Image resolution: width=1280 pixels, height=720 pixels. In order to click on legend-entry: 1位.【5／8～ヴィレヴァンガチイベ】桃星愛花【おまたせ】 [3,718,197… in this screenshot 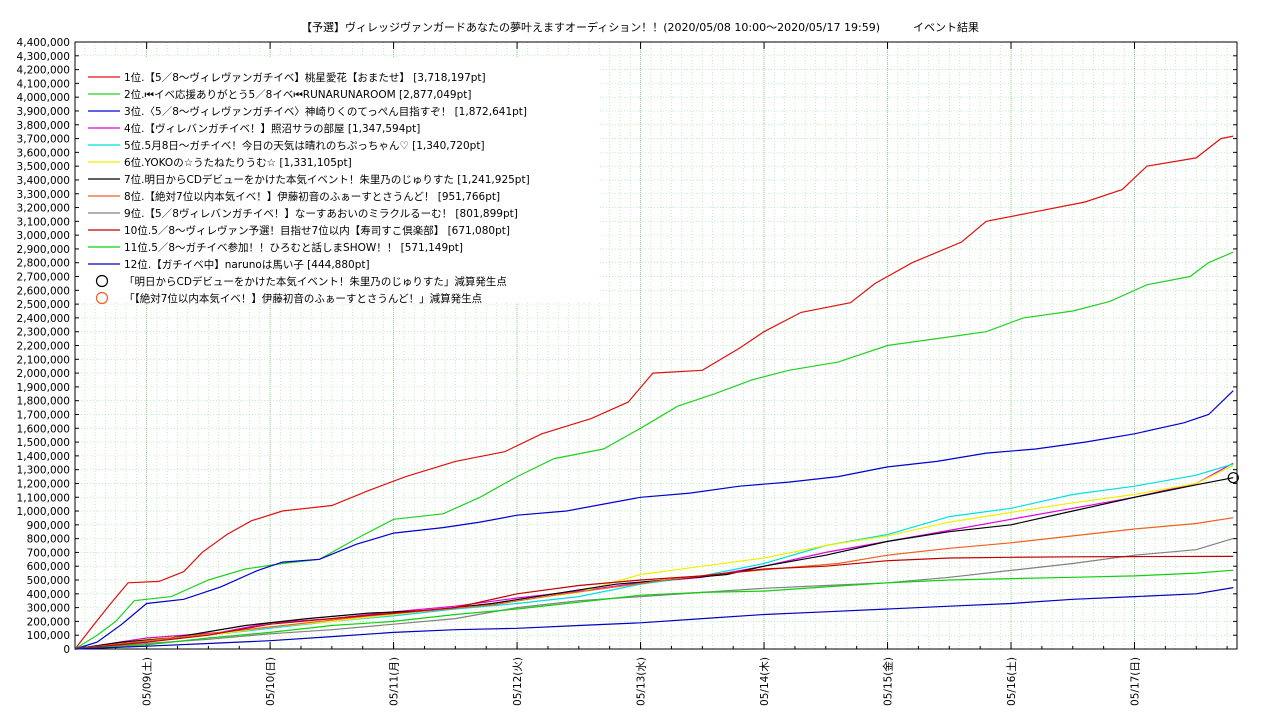, I will do `click(305, 77)`.